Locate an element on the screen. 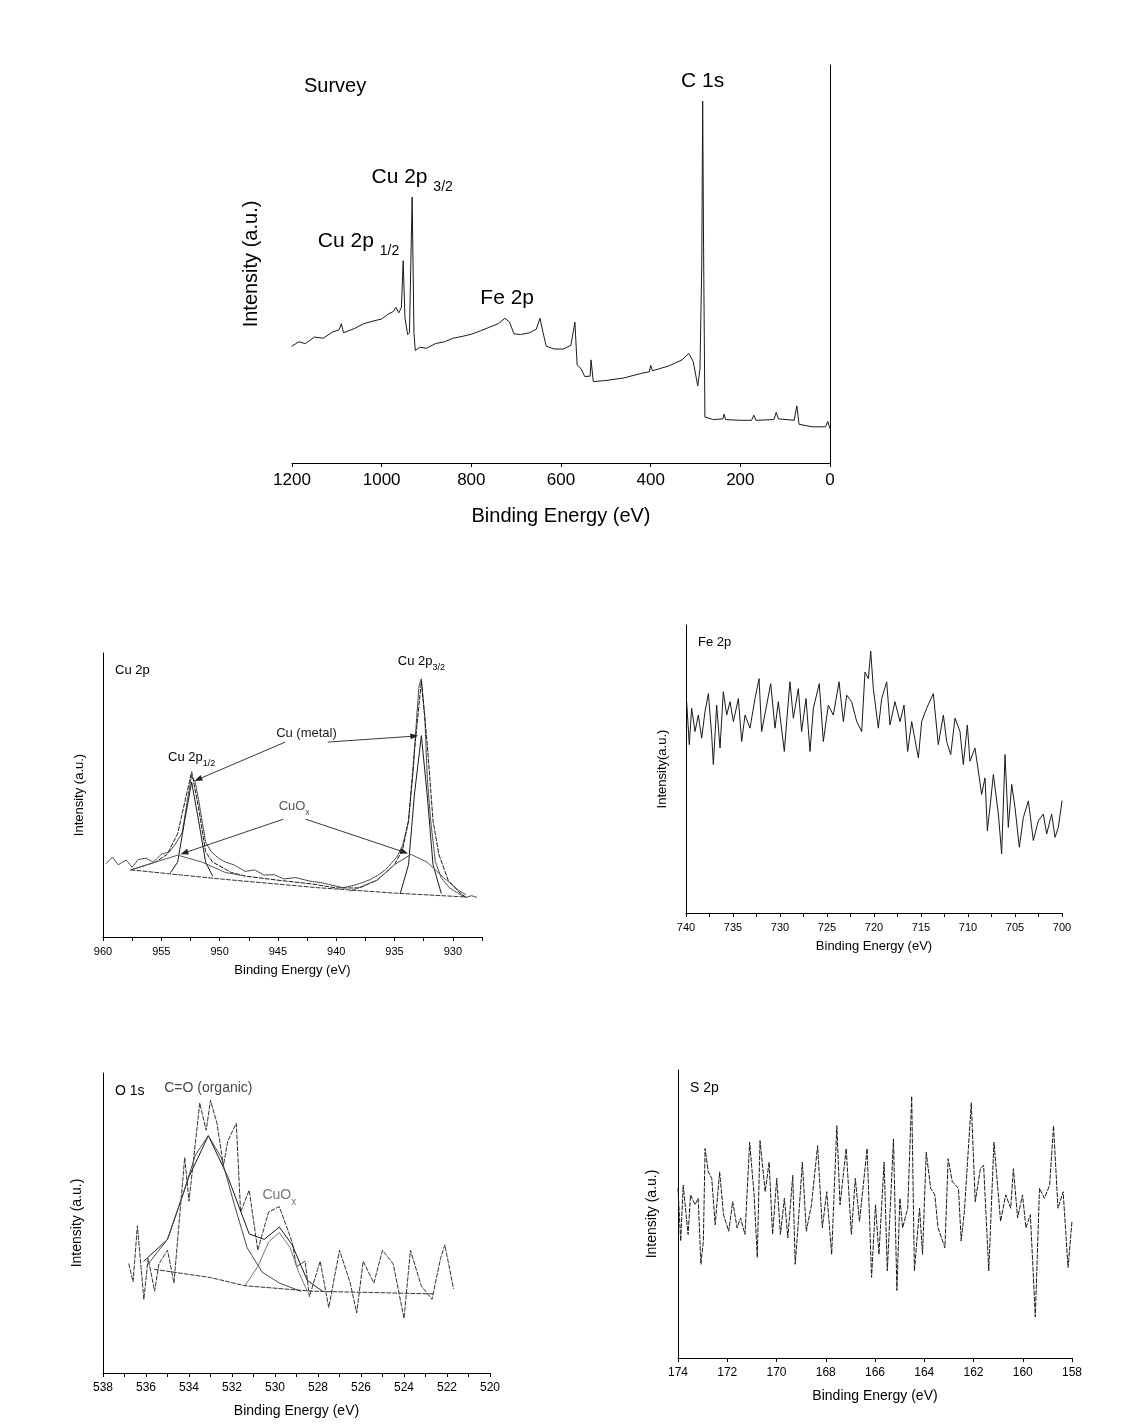 Image resolution: width=1129 pixels, height=1428 pixels. x-tick-label: 700 is located at coordinates (1062, 926).